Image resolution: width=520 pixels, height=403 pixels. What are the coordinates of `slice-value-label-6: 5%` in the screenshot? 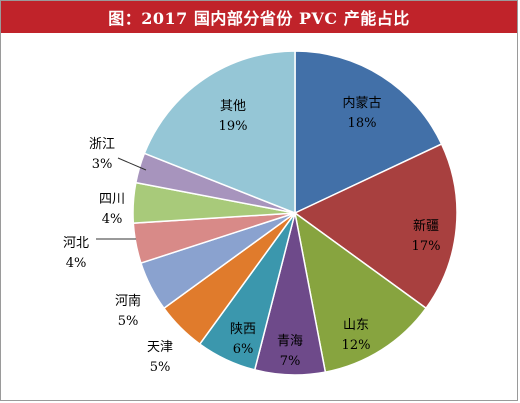 It's located at (128, 321).